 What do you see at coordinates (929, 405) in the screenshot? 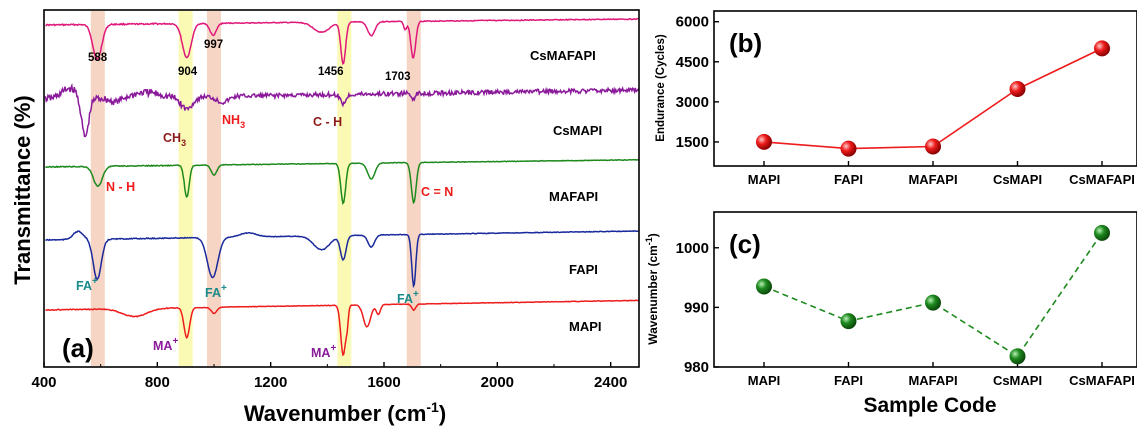
I see `x-axis-title-c: Sample Code` at bounding box center [929, 405].